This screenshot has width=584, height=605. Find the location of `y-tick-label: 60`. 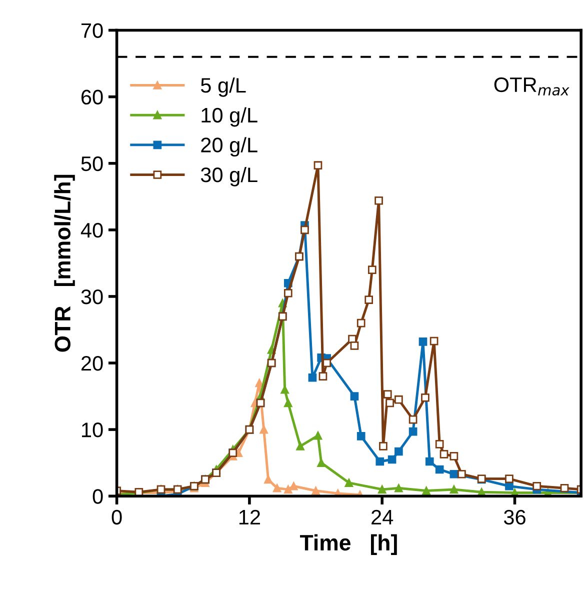

y-tick-label: 60 is located at coordinates (92, 97).